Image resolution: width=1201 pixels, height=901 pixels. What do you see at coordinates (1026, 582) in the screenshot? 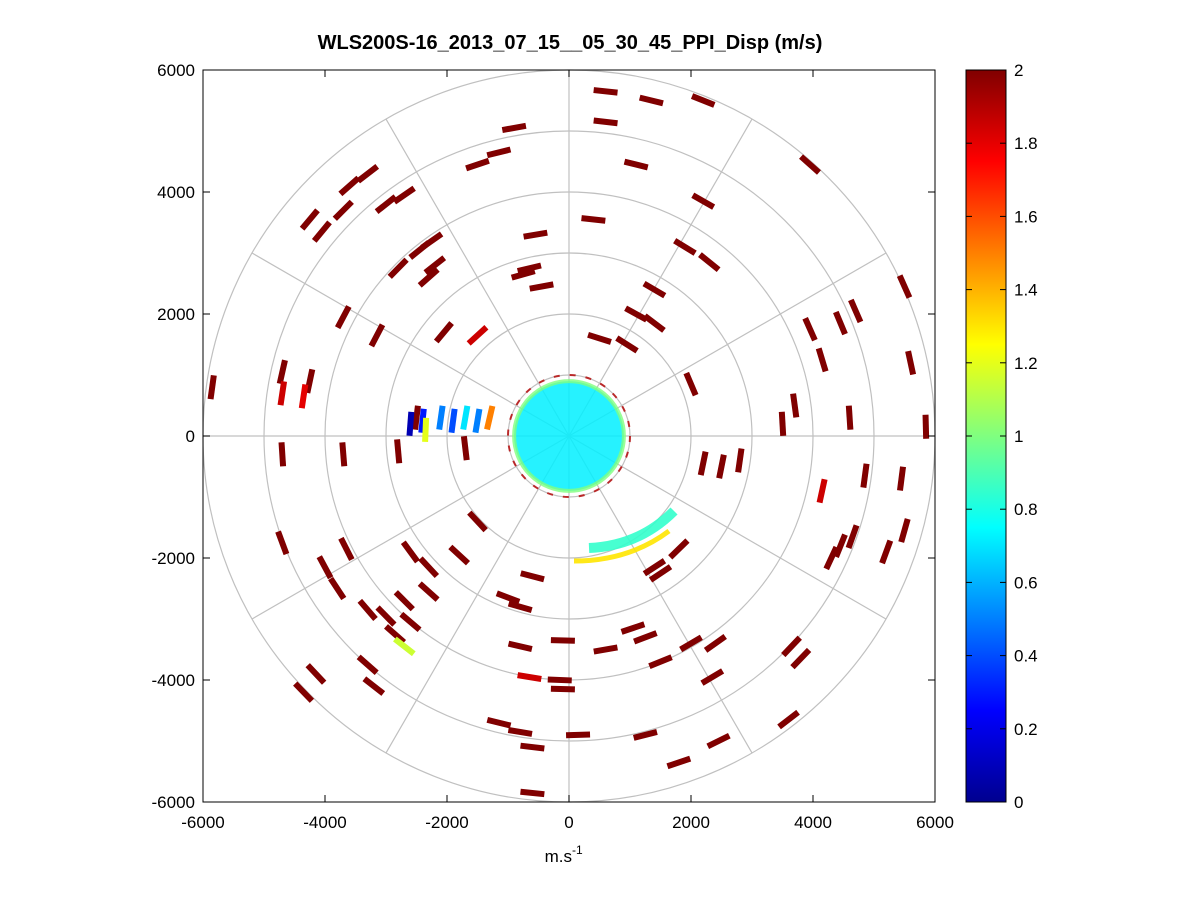
I see `colorbar-tick-label: 0.6` at bounding box center [1026, 582].